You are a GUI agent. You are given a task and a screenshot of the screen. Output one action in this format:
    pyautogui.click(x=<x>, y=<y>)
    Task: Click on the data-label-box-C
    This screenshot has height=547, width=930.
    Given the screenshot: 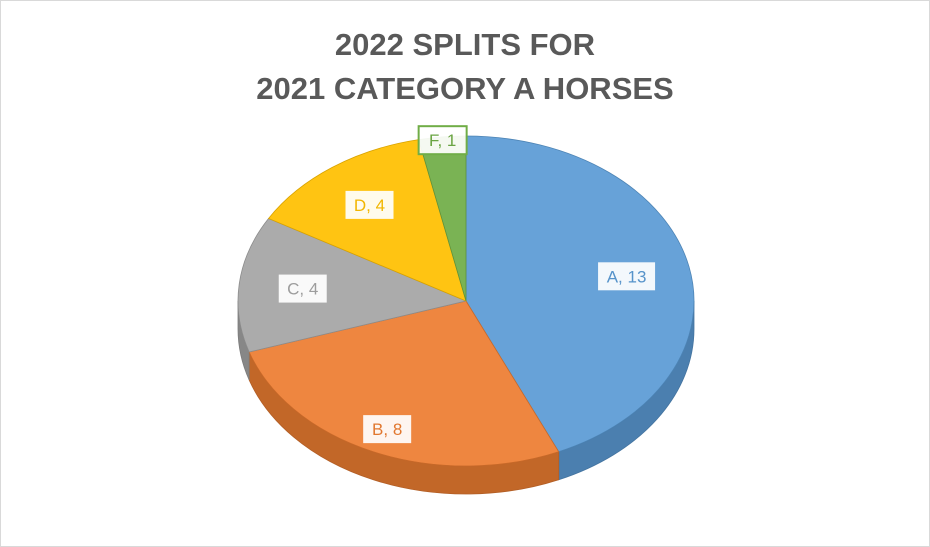 What is the action you would take?
    pyautogui.click(x=302, y=288)
    